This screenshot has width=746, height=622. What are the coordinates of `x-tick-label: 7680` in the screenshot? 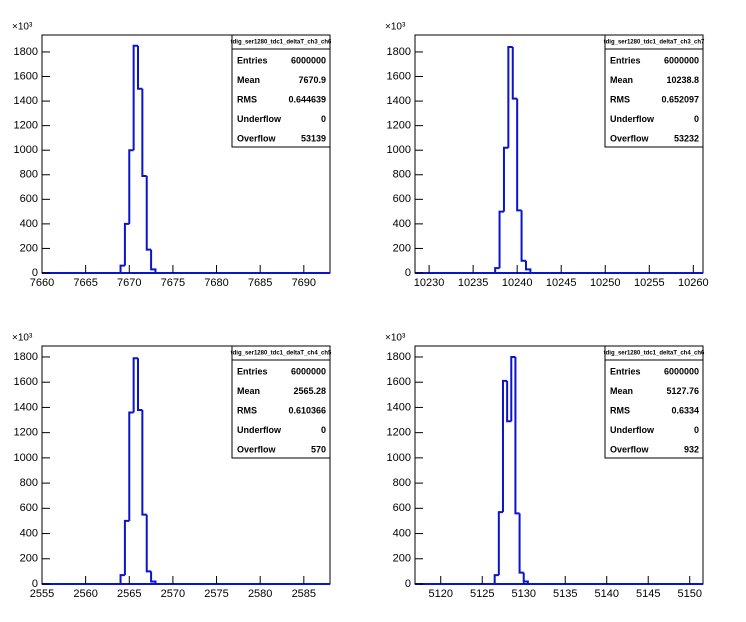 It's located at (216, 283).